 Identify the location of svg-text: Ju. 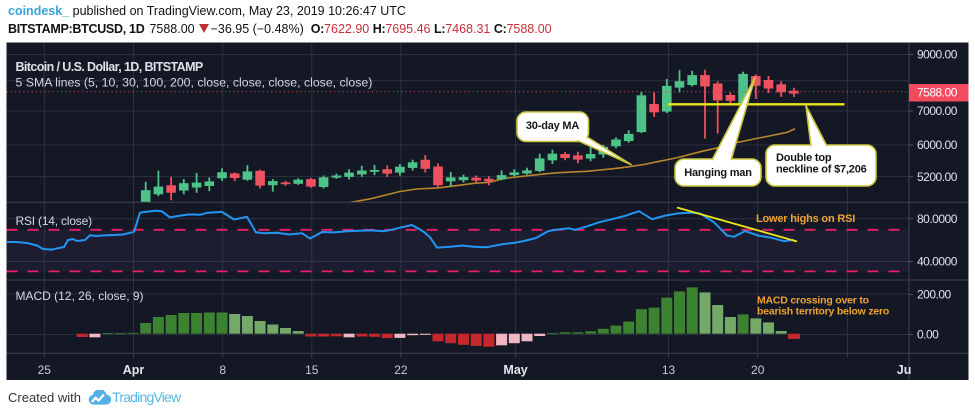
(904, 370).